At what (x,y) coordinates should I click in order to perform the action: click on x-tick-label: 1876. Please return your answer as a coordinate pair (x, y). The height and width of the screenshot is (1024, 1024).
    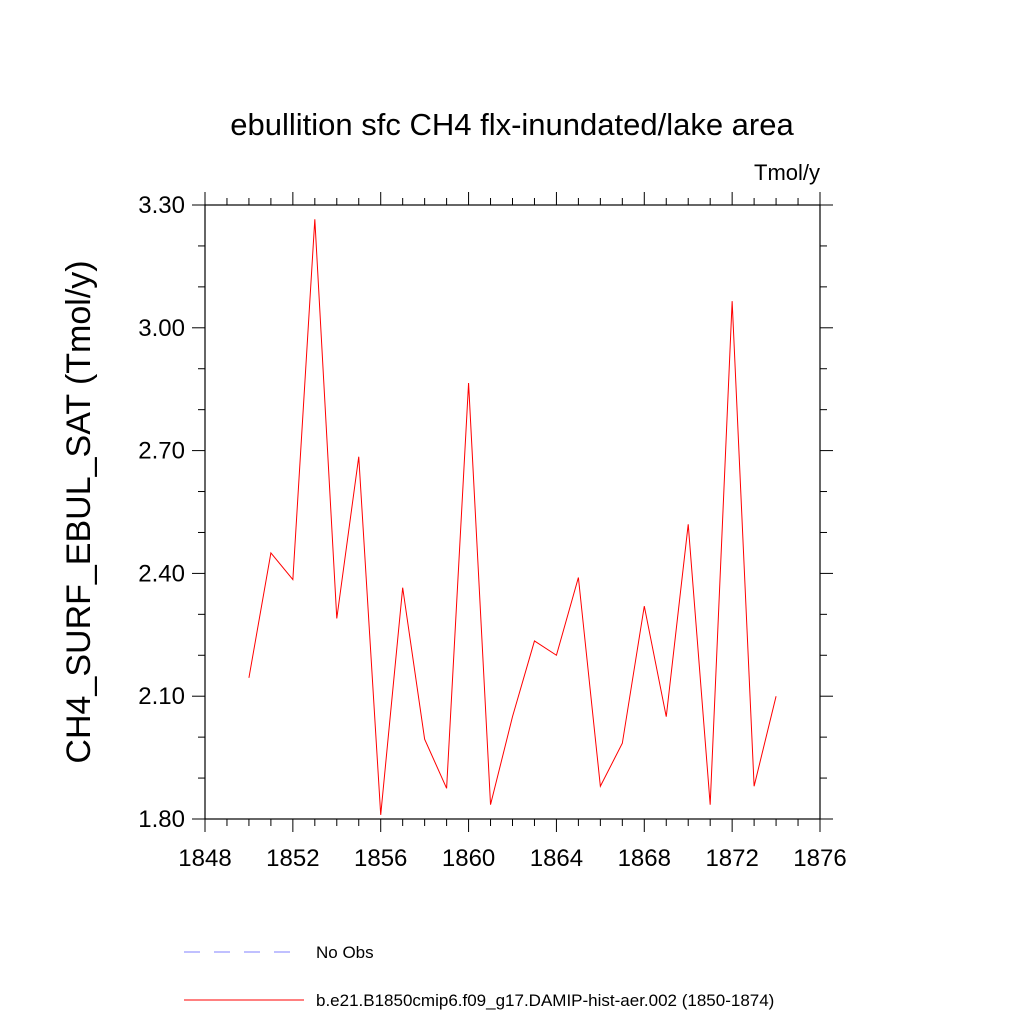
    Looking at the image, I should click on (819, 858).